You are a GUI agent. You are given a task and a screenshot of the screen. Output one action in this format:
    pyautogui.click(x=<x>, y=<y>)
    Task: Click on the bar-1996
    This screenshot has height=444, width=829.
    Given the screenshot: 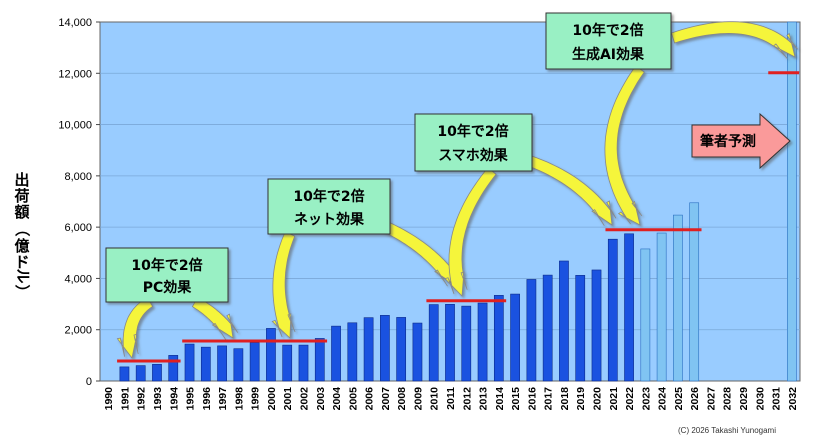 What is the action you would take?
    pyautogui.click(x=205, y=364)
    